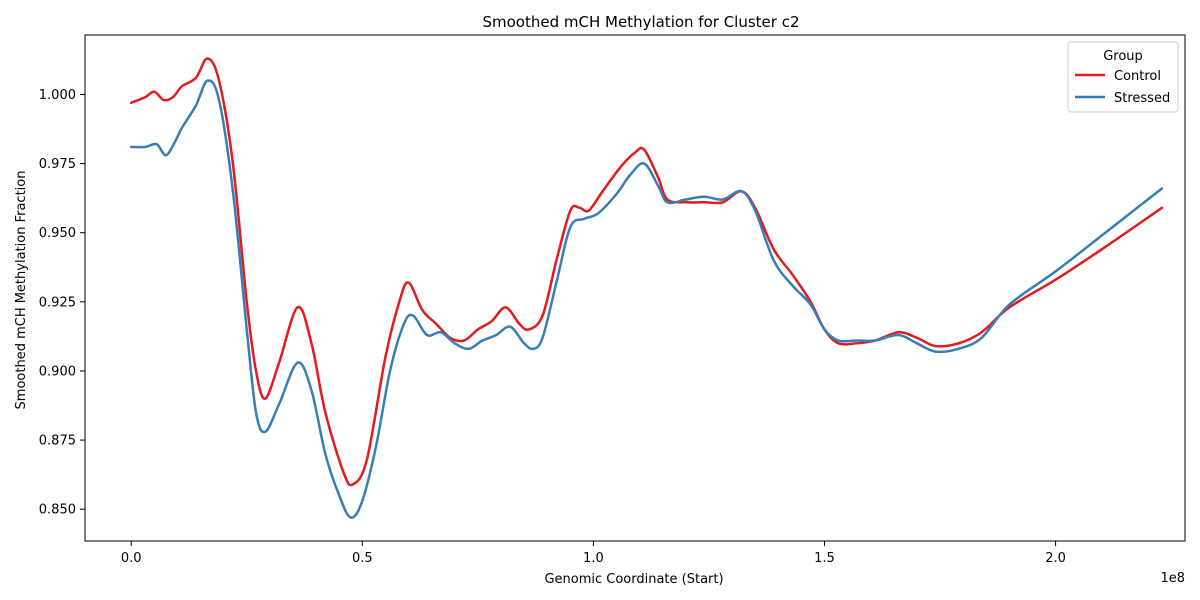 The width and height of the screenshot is (1200, 600). What do you see at coordinates (131, 558) in the screenshot?
I see `x-tick-label: 0.0` at bounding box center [131, 558].